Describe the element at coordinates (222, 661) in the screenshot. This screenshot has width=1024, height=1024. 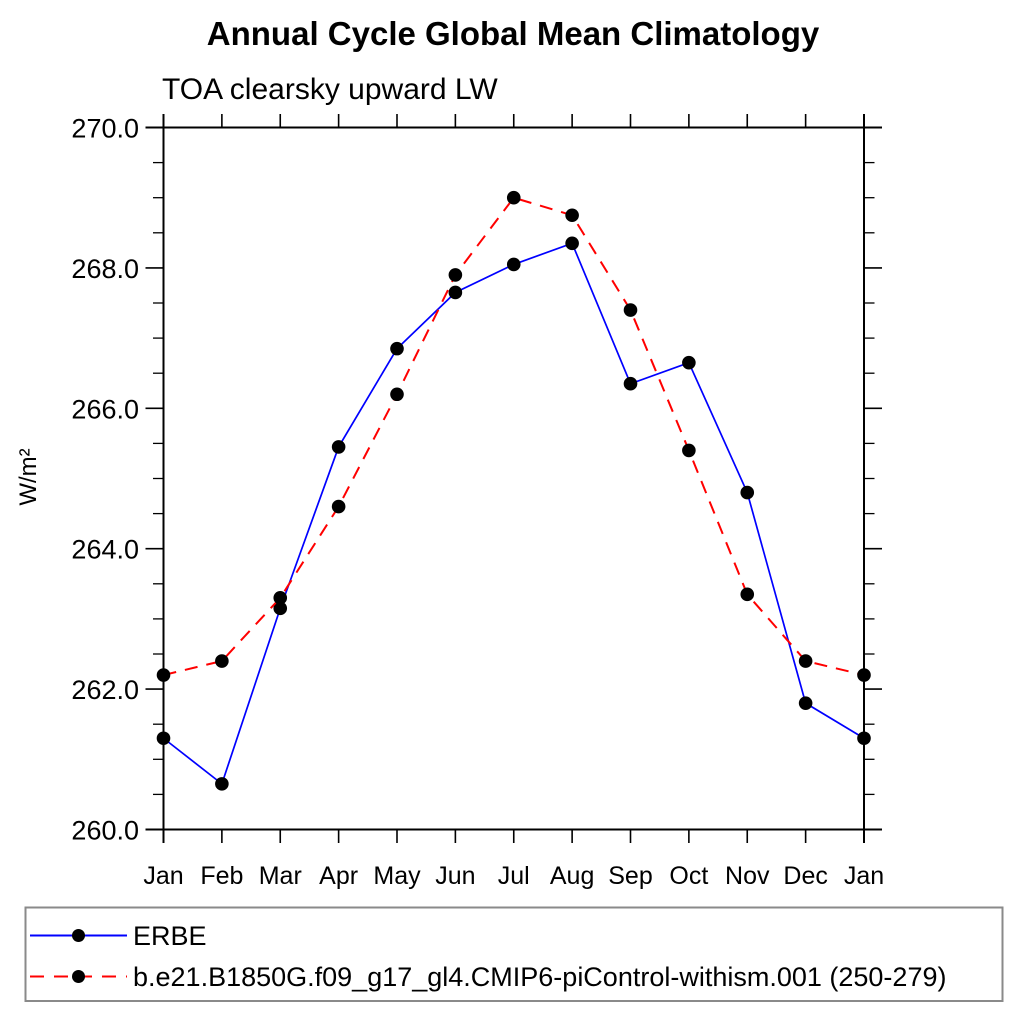
I see `data-point-1-1-Feb` at that location.